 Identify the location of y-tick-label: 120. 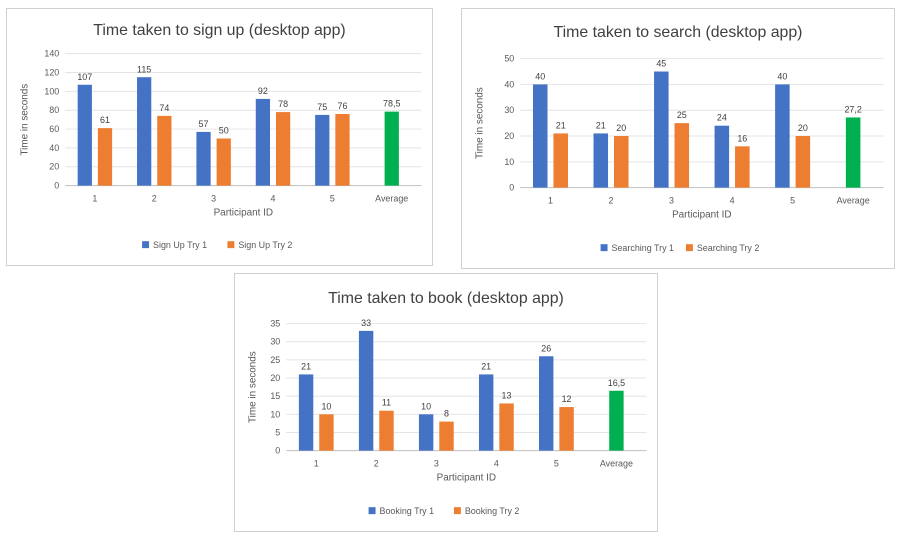
(51, 72).